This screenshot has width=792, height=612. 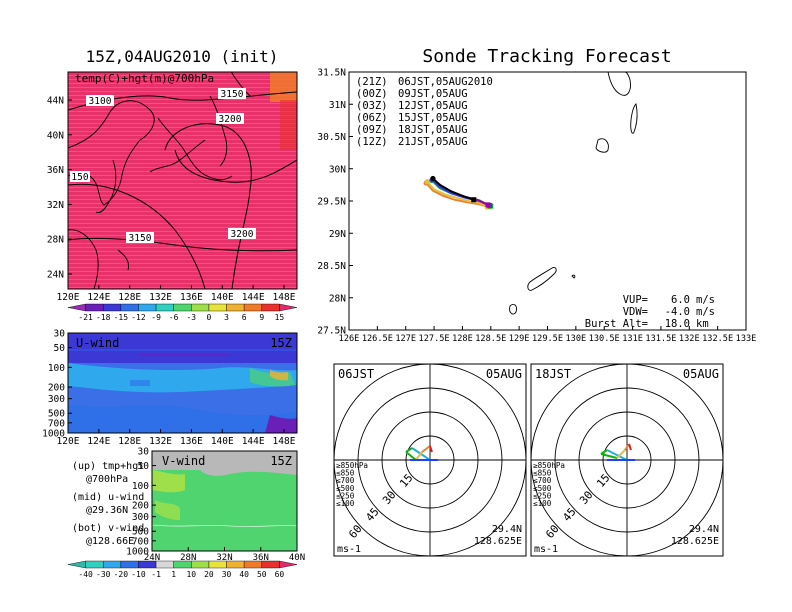 I want to click on colorbar-label: 60, so click(x=280, y=574).